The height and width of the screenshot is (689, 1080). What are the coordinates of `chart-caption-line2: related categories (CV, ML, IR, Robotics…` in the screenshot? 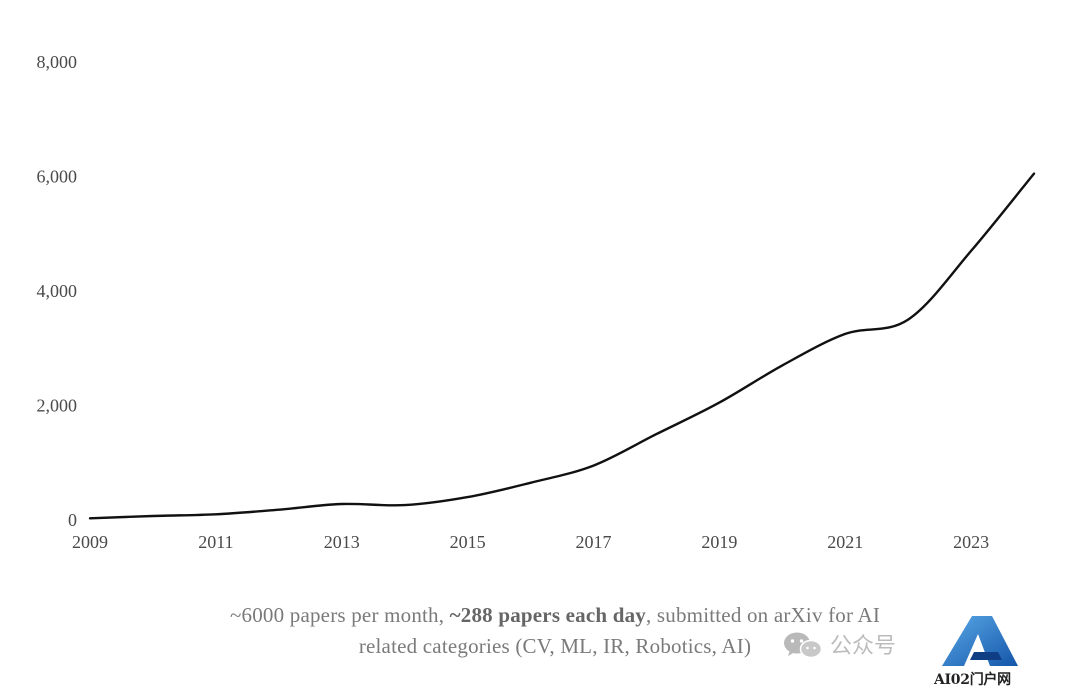 It's located at (555, 646).